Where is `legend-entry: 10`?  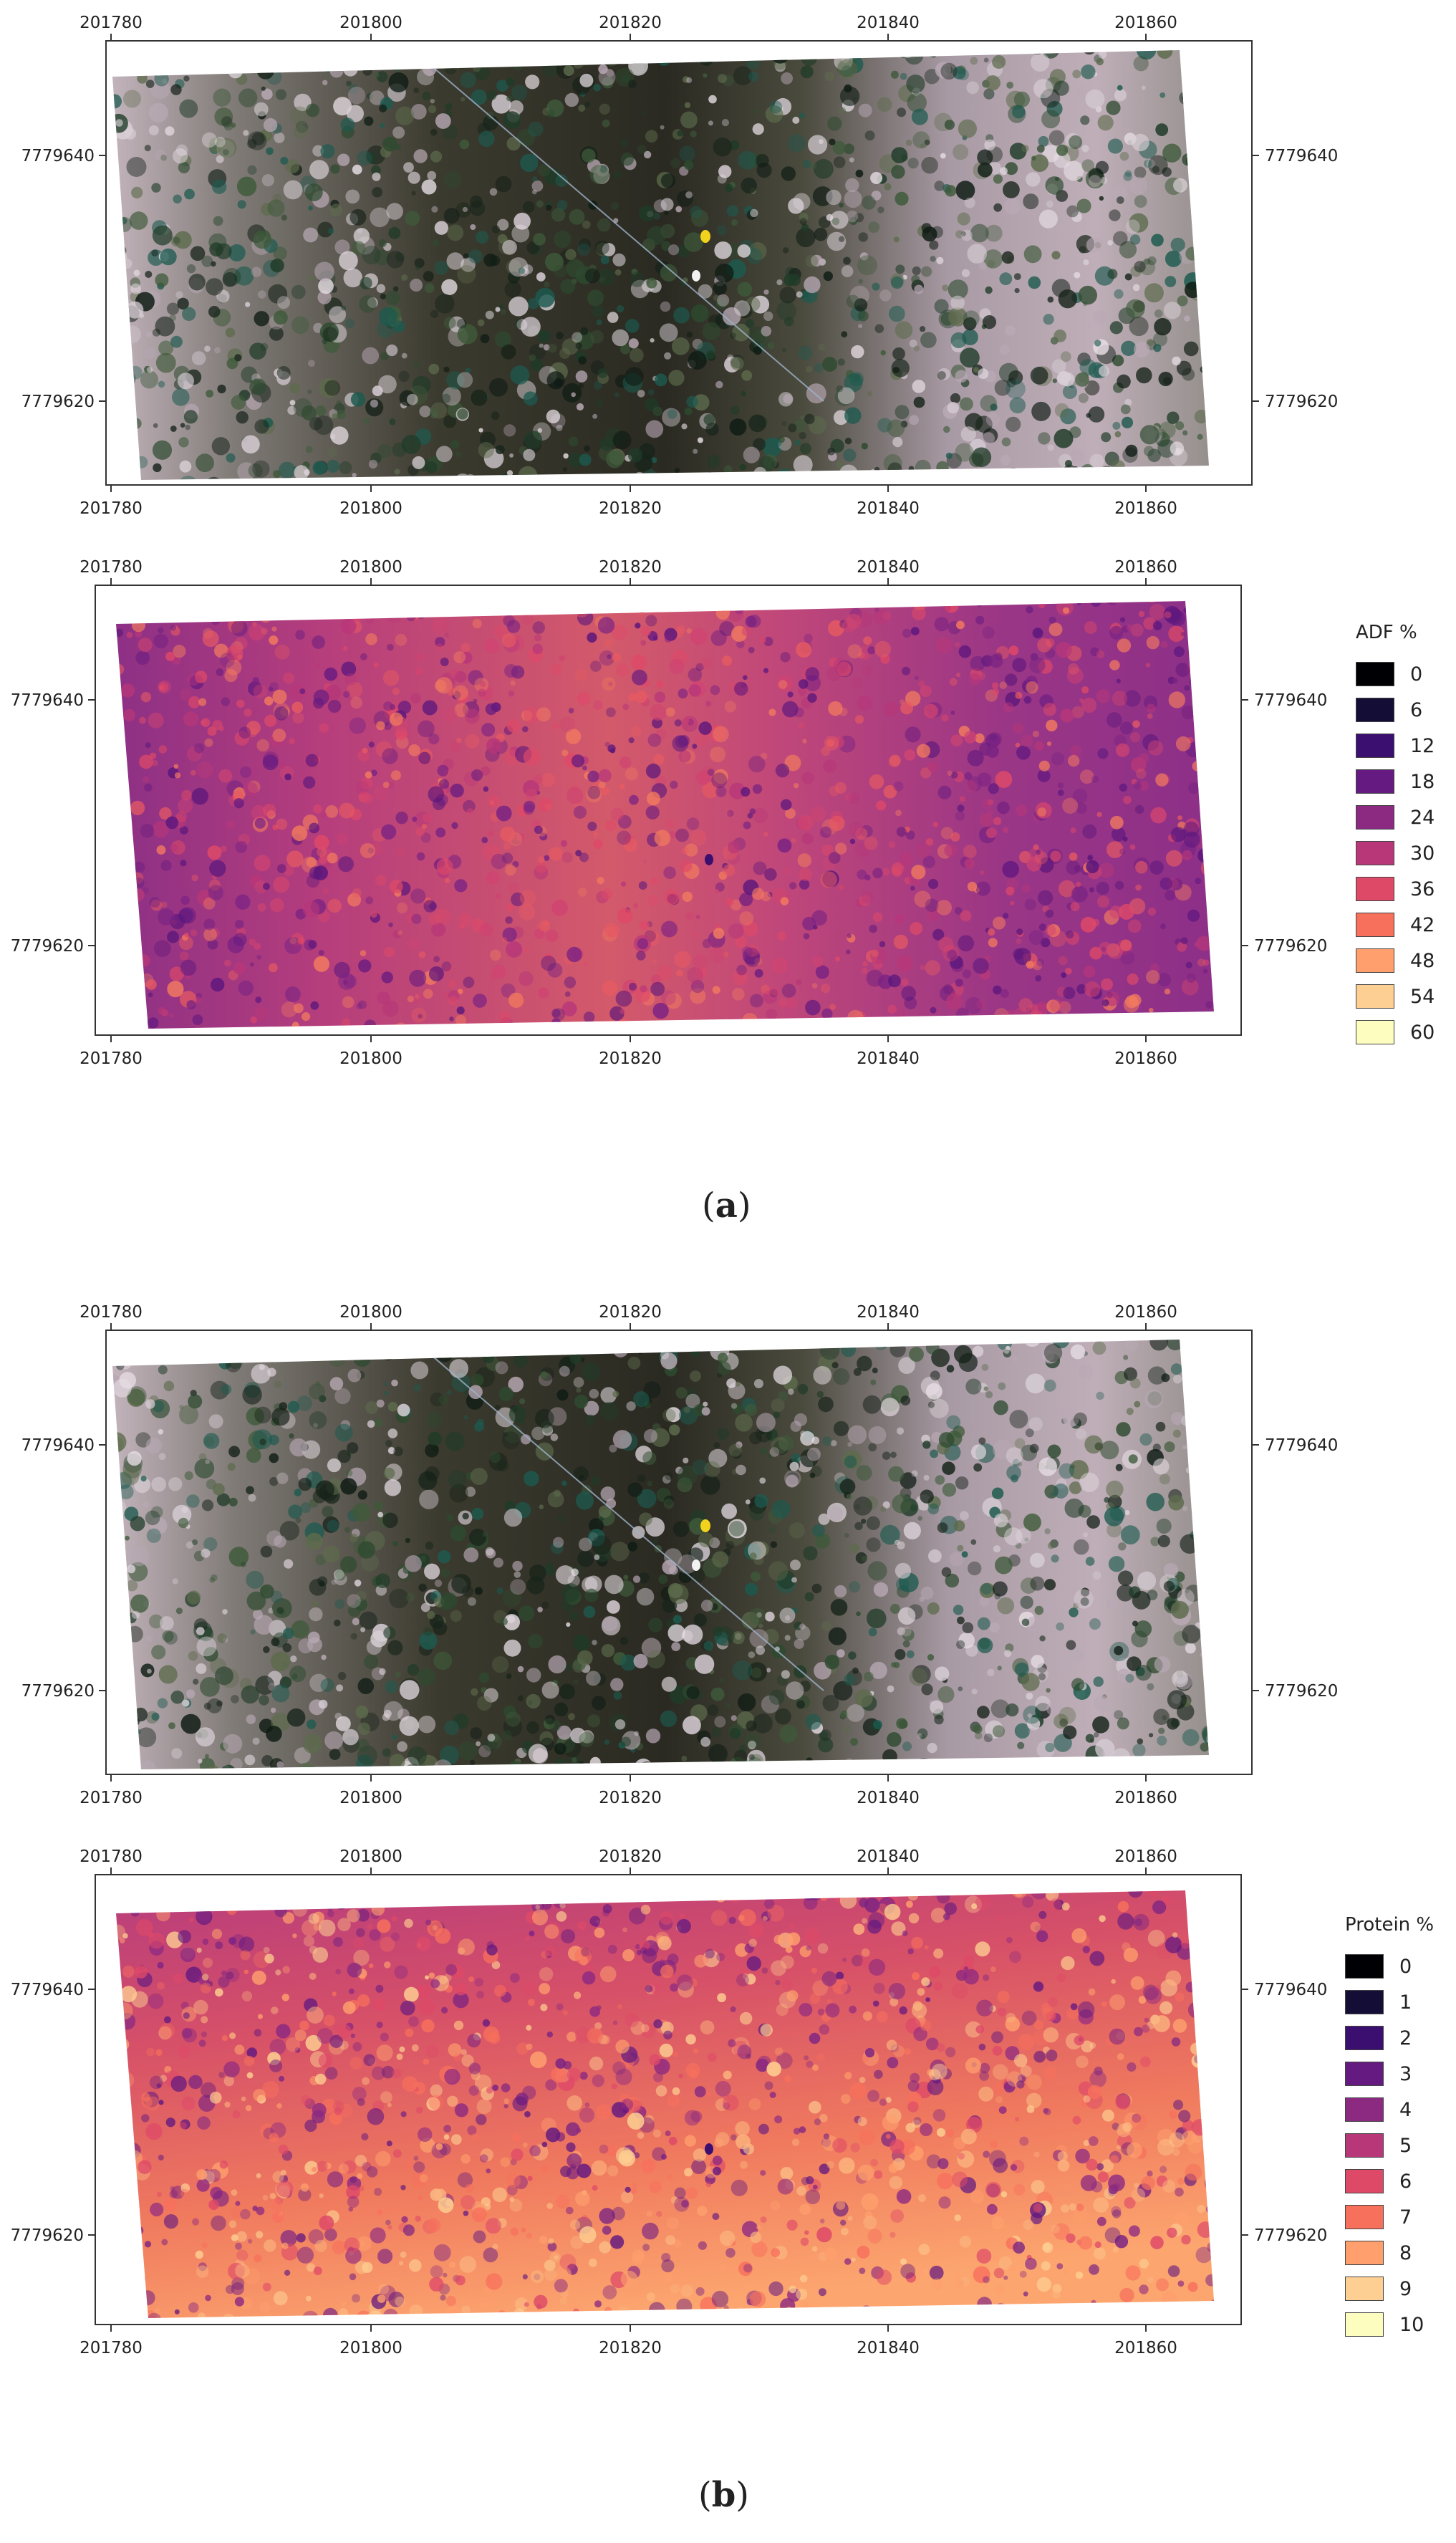 legend-entry: 10 is located at coordinates (1389, 2324).